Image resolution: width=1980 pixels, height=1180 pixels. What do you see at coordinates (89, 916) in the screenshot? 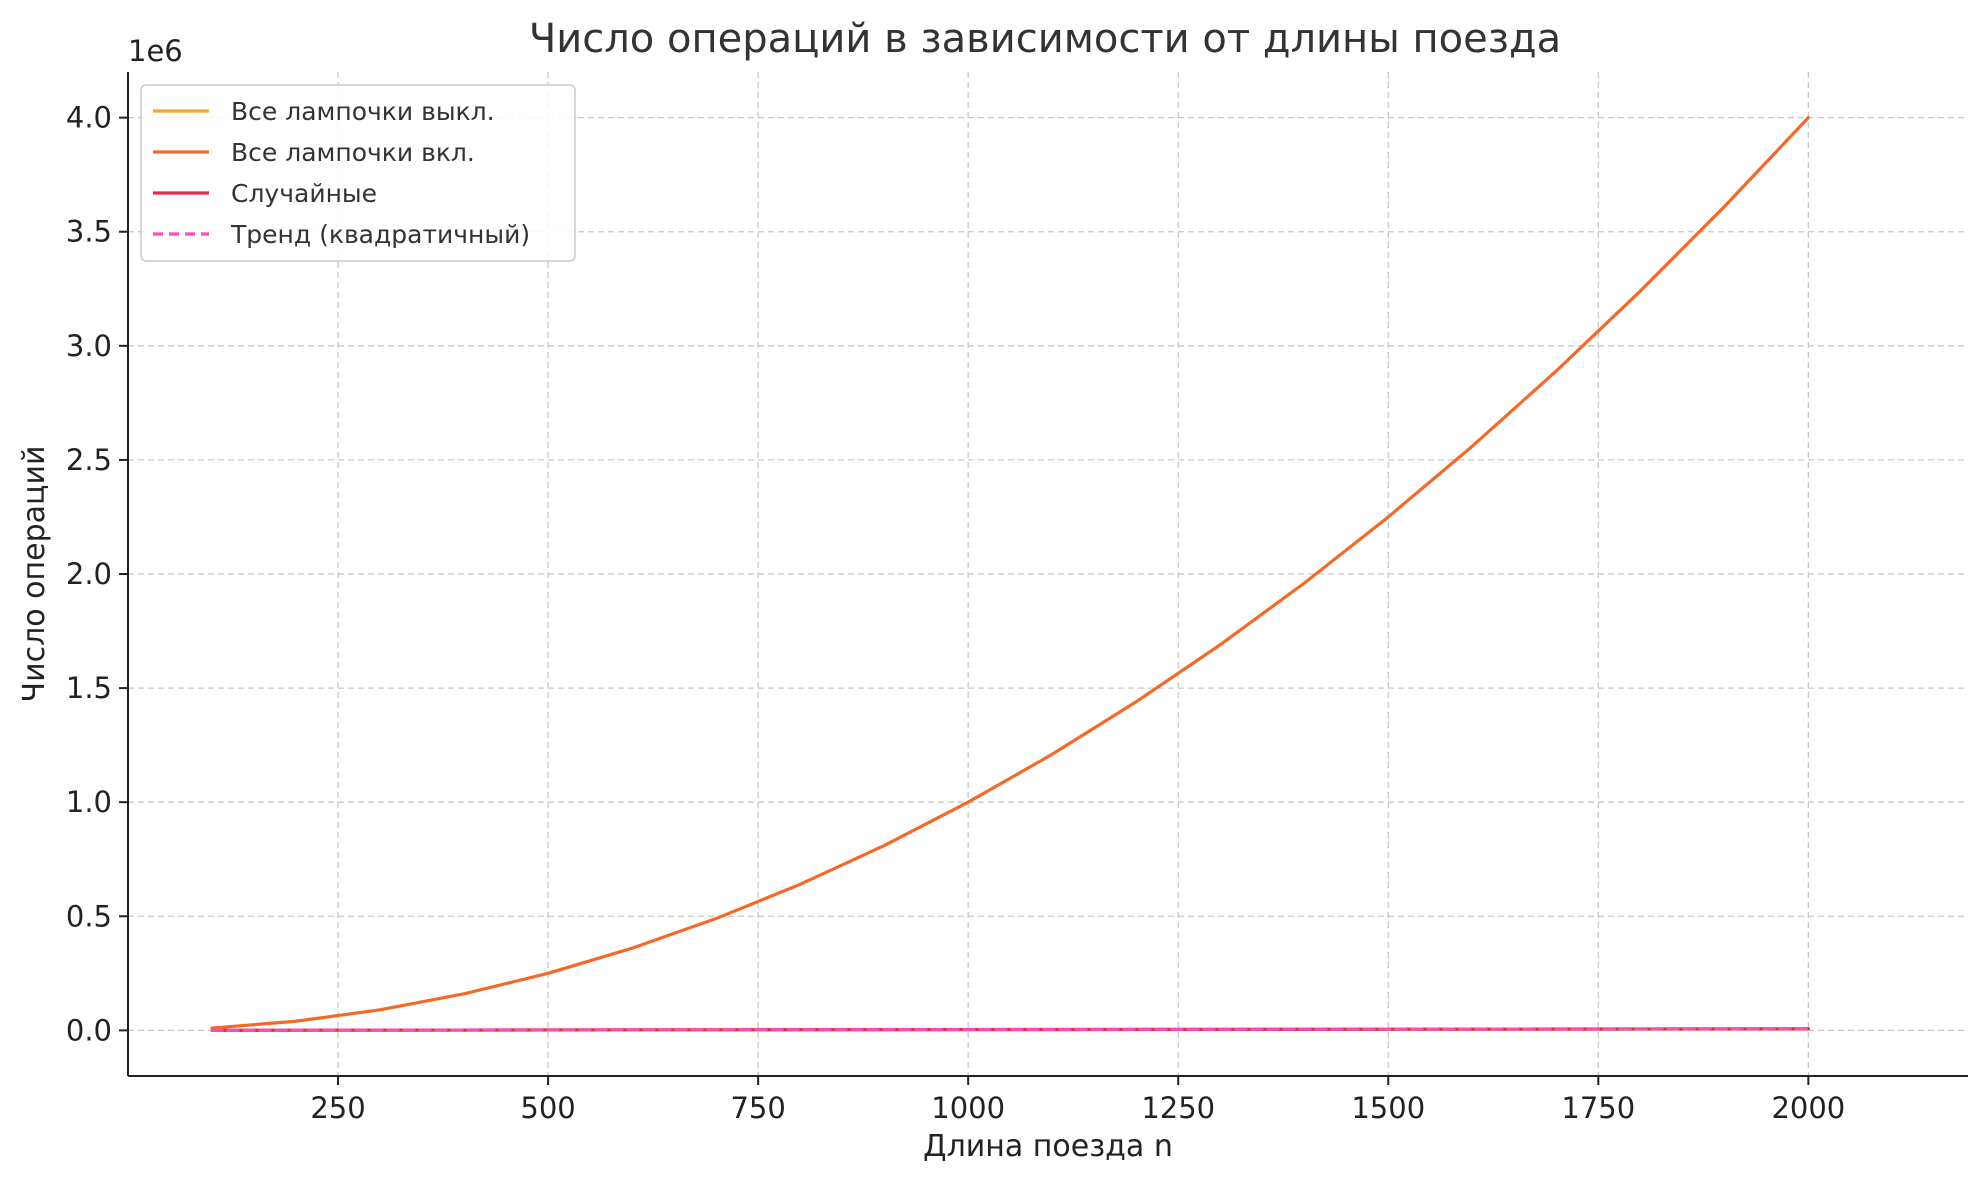
I see `y-tick-label: 0.5` at bounding box center [89, 916].